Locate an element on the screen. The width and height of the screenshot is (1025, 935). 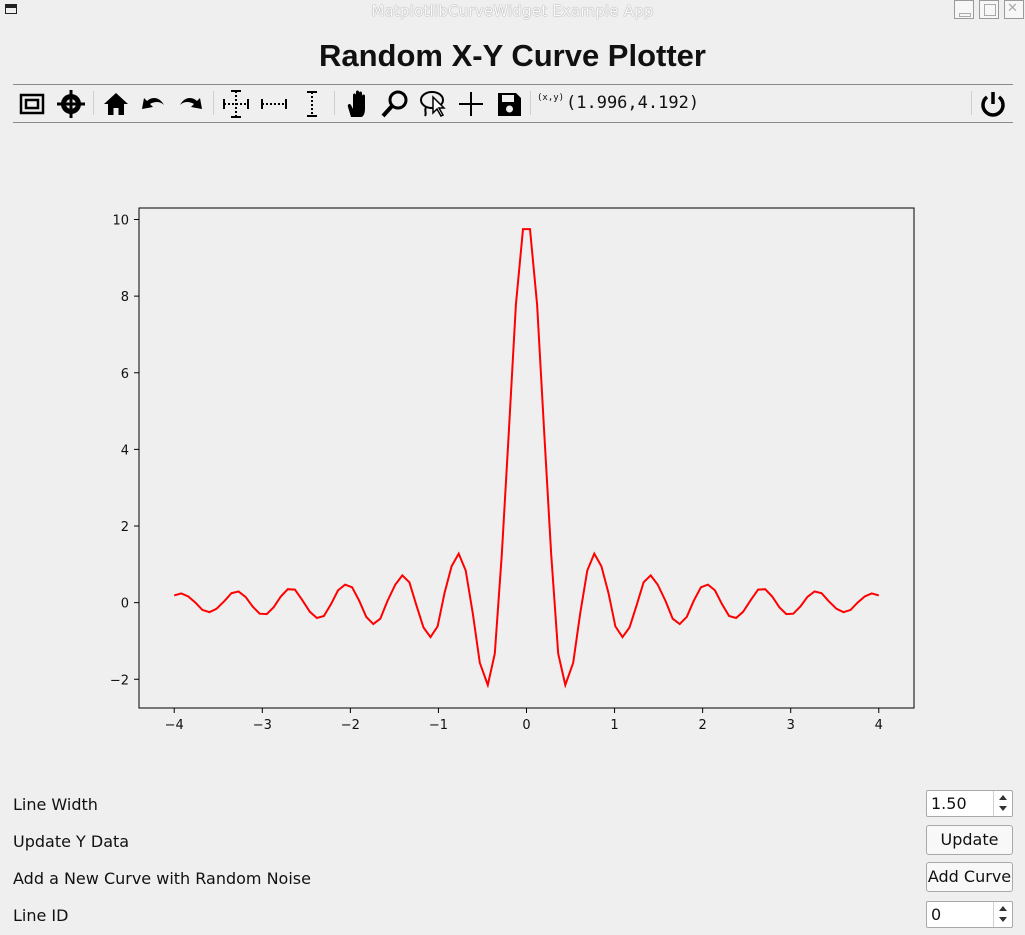
x-tick-label: 0 is located at coordinates (526, 725).